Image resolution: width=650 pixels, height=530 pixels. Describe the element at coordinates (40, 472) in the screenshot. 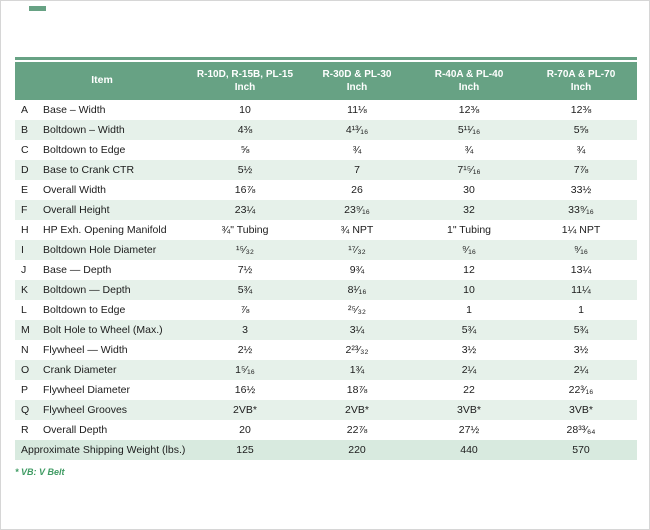

I see `footnote: * VB: V Belt` at that location.